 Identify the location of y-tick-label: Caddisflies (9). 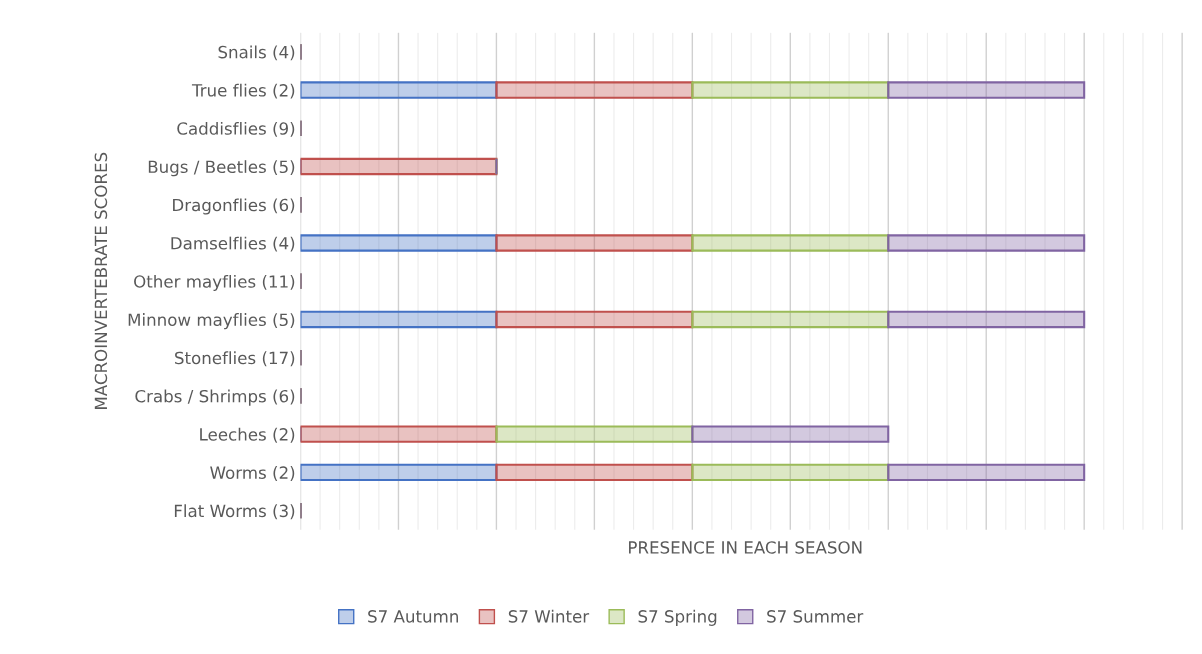
(236, 129).